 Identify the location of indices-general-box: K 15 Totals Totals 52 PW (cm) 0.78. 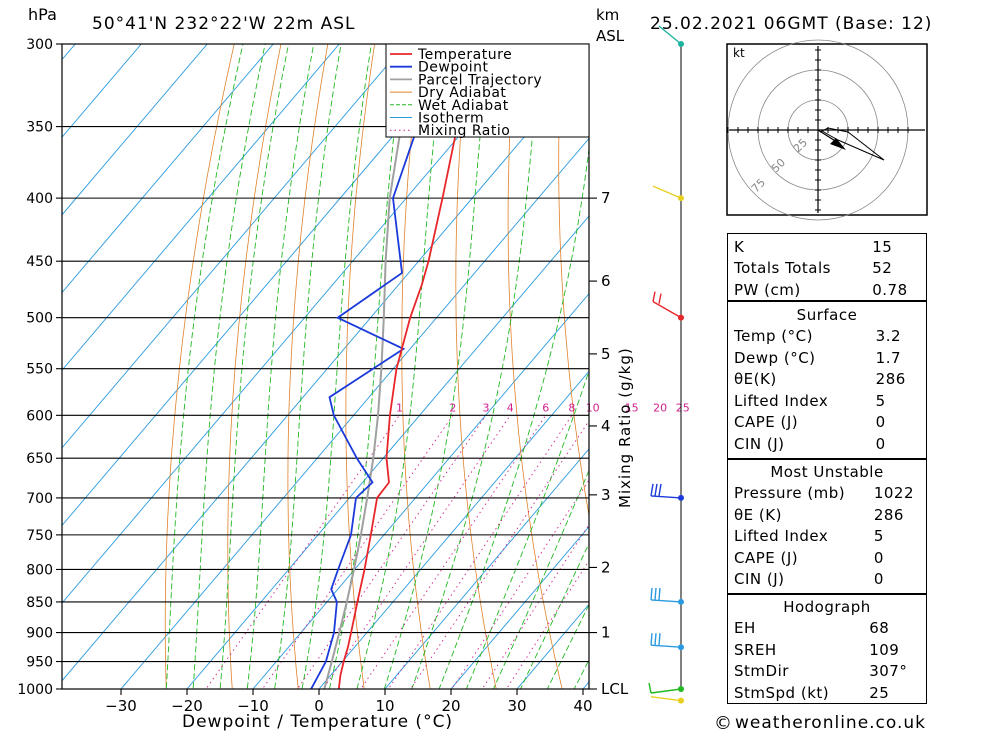
(827, 267).